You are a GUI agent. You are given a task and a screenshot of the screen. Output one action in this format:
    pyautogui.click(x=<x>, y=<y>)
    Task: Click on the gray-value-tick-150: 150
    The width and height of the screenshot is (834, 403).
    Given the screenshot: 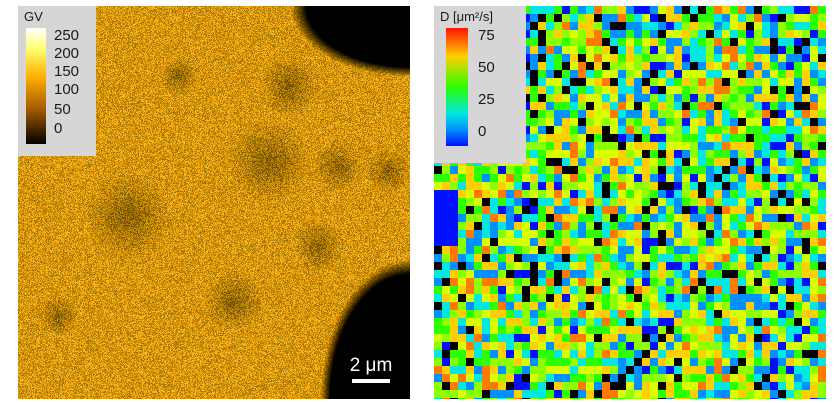 What is the action you would take?
    pyautogui.click(x=67, y=71)
    